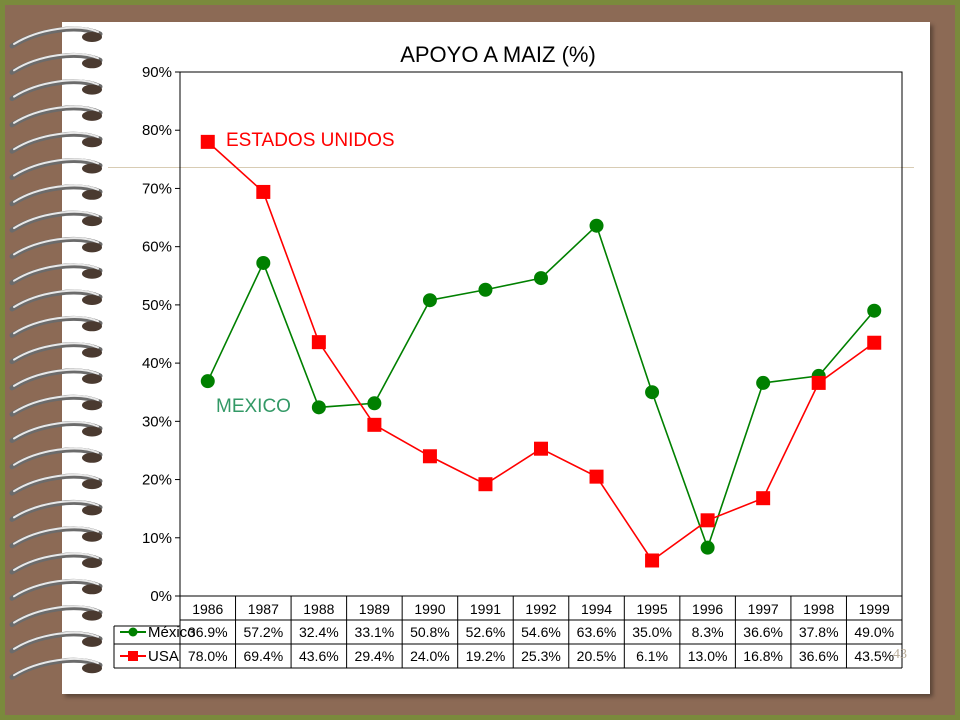 Image resolution: width=960 pixels, height=720 pixels. What do you see at coordinates (157, 480) in the screenshot?
I see `y-tick-label: 20%` at bounding box center [157, 480].